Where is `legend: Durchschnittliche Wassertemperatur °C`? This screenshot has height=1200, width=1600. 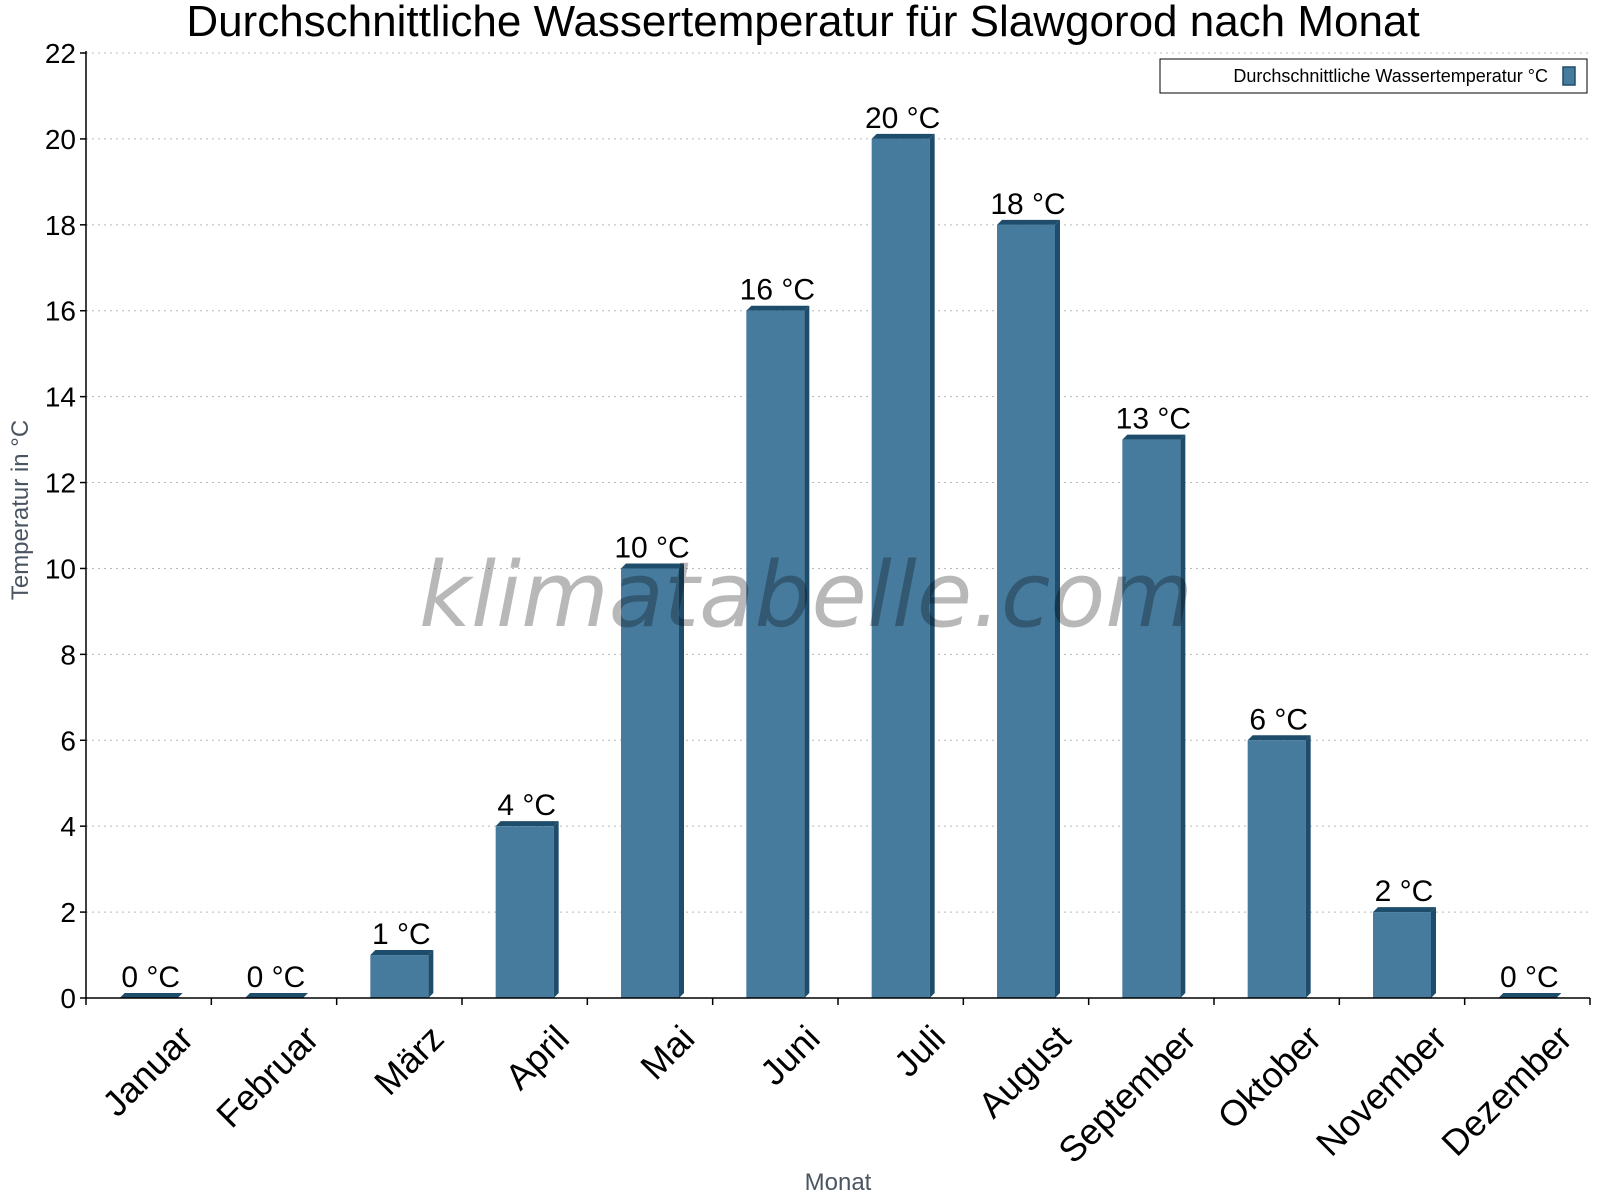
legend: Durchschnittliche Wassertemperatur °C is located at coordinates (1373, 76).